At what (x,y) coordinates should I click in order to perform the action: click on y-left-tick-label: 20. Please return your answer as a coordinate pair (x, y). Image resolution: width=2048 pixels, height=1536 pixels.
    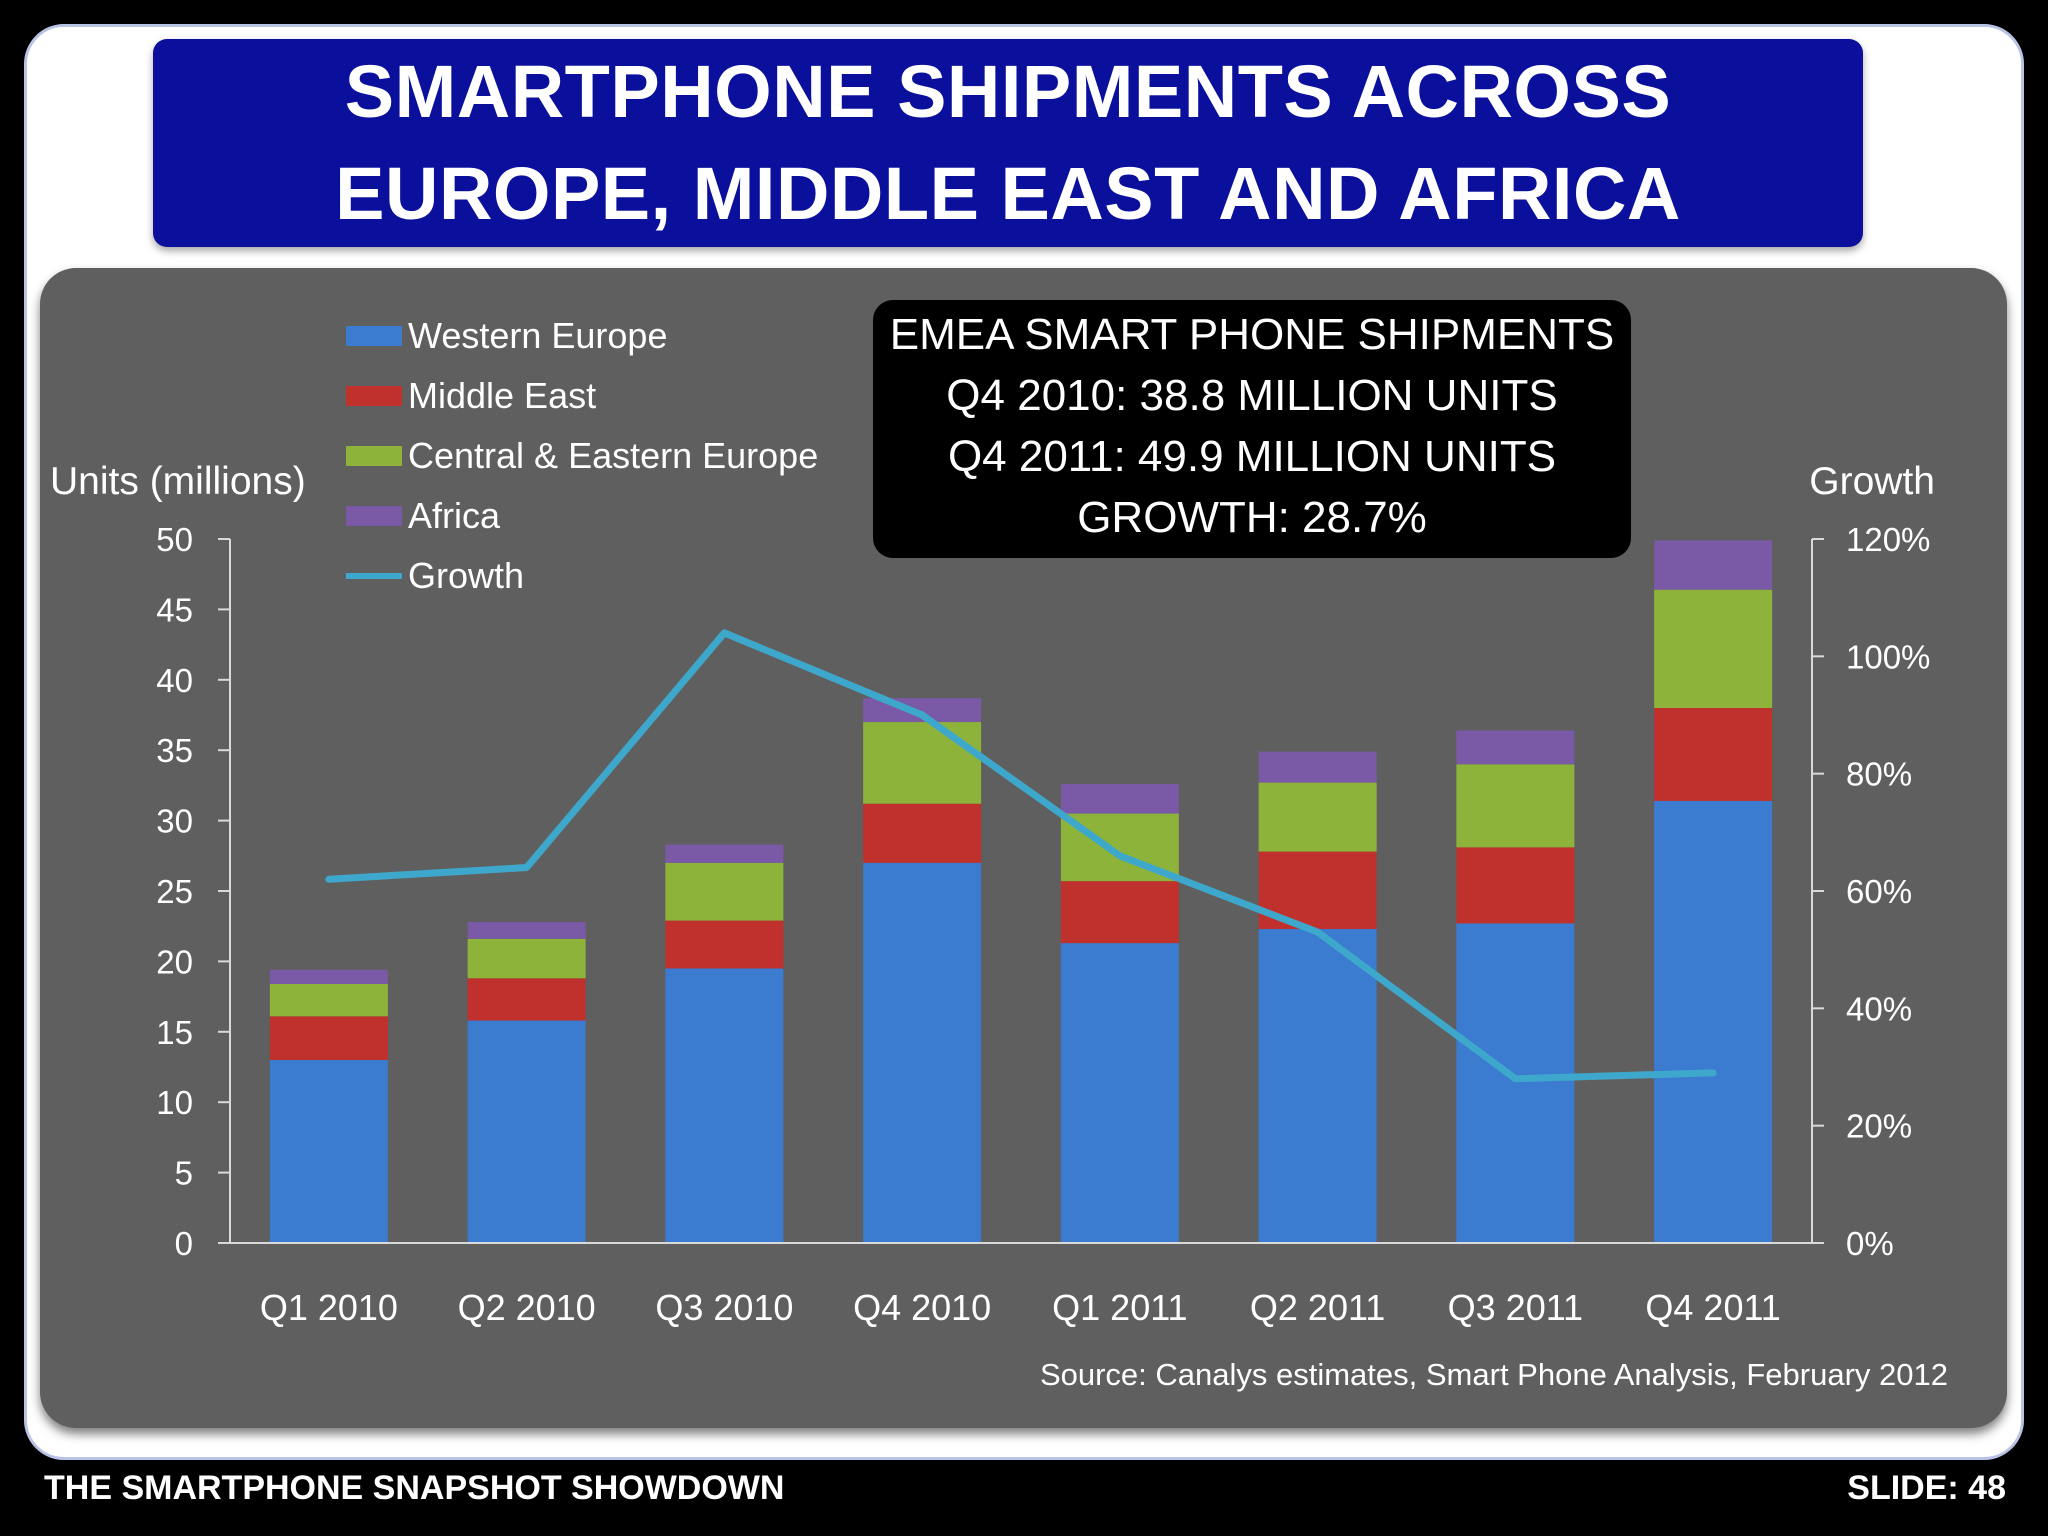
    Looking at the image, I should click on (174, 961).